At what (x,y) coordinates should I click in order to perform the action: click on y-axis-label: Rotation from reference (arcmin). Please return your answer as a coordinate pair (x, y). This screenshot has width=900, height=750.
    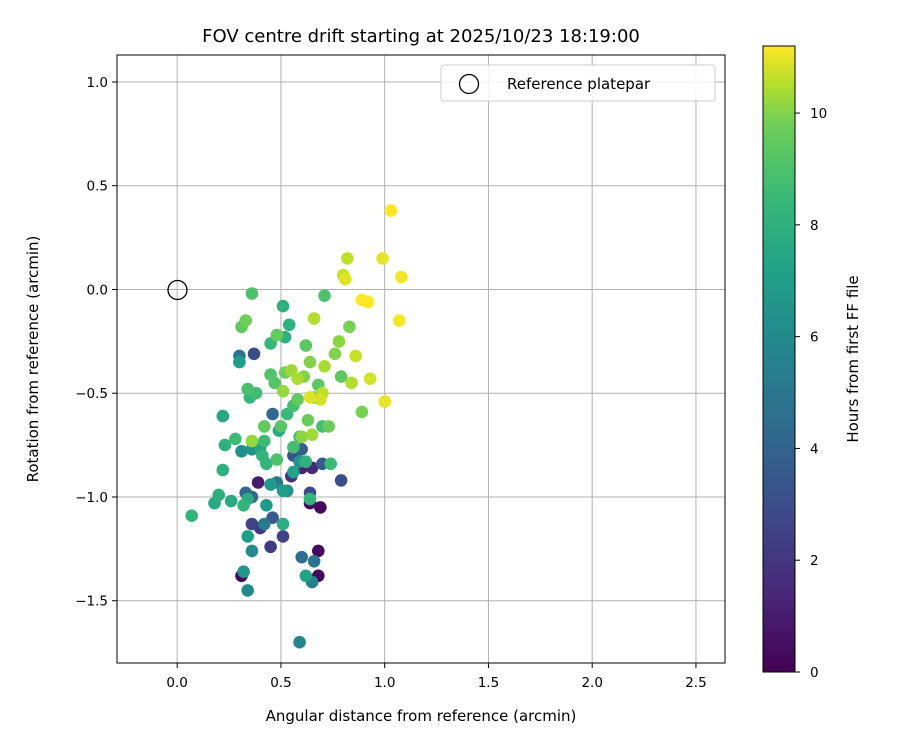
    Looking at the image, I should click on (33, 359).